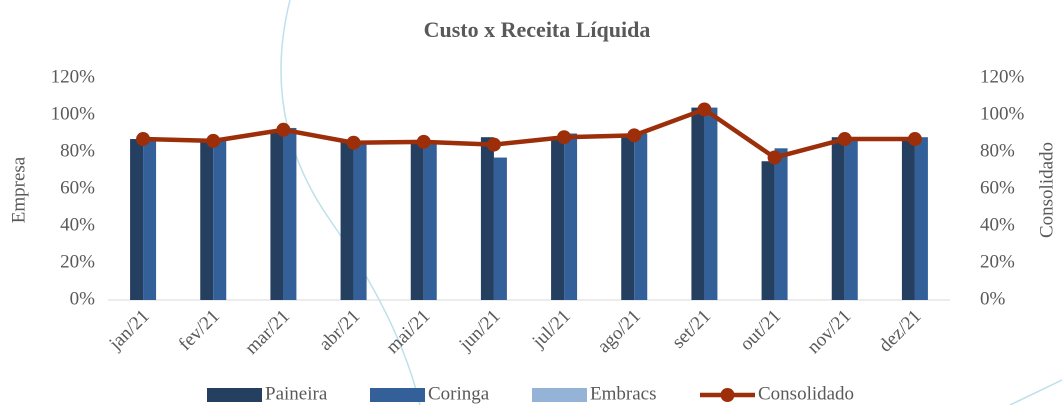 This screenshot has width=1062, height=405. What do you see at coordinates (408, 332) in the screenshot?
I see `x-tick-label: mai/21` at bounding box center [408, 332].